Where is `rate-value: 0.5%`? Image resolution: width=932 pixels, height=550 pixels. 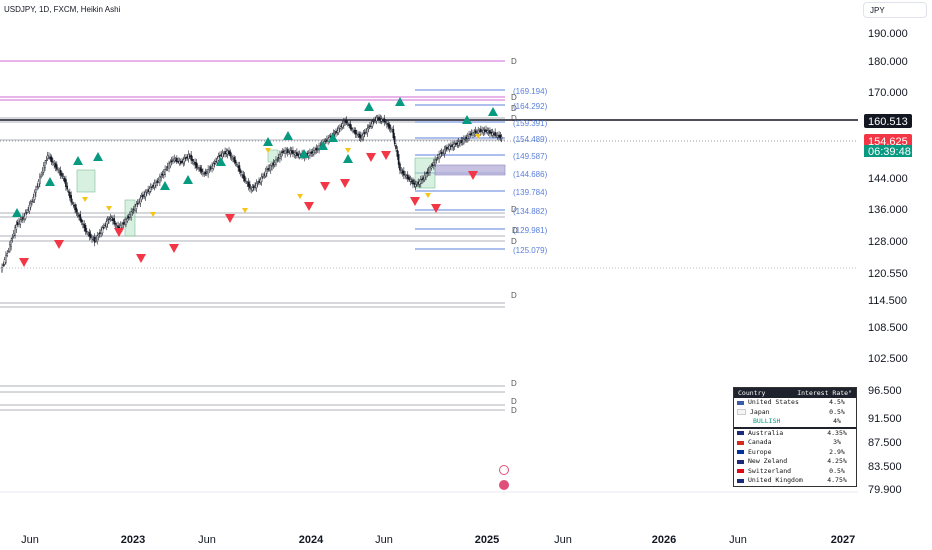
rate-value: 0.5% is located at coordinates (837, 411).